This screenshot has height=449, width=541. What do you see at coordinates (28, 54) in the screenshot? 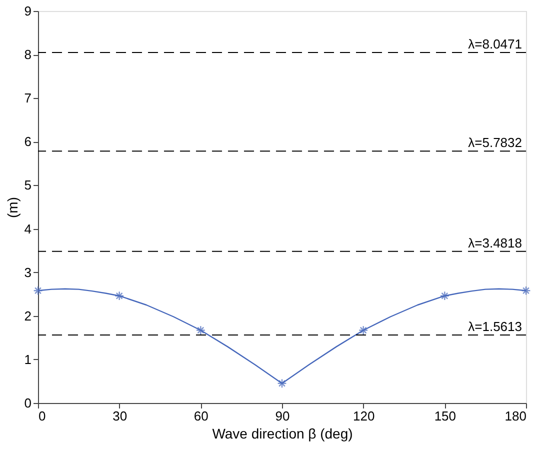
I see `y-tick-label: 8` at bounding box center [28, 54].